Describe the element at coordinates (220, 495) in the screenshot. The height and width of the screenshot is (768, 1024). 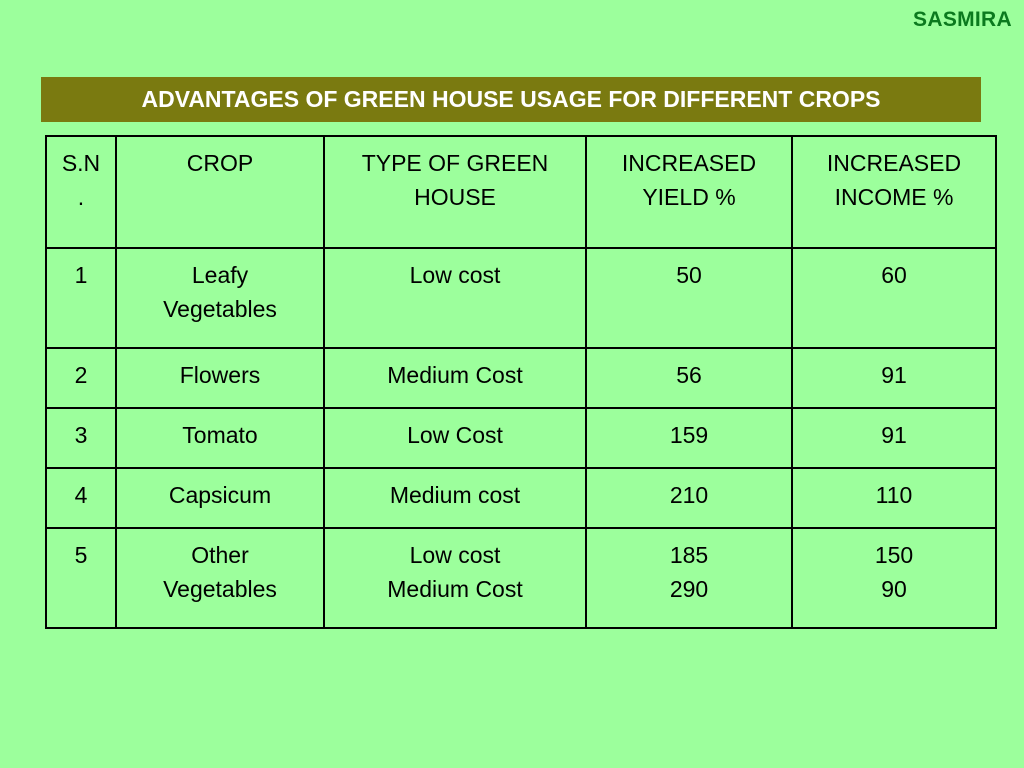
I see `cell-line: Capsicum` at that location.